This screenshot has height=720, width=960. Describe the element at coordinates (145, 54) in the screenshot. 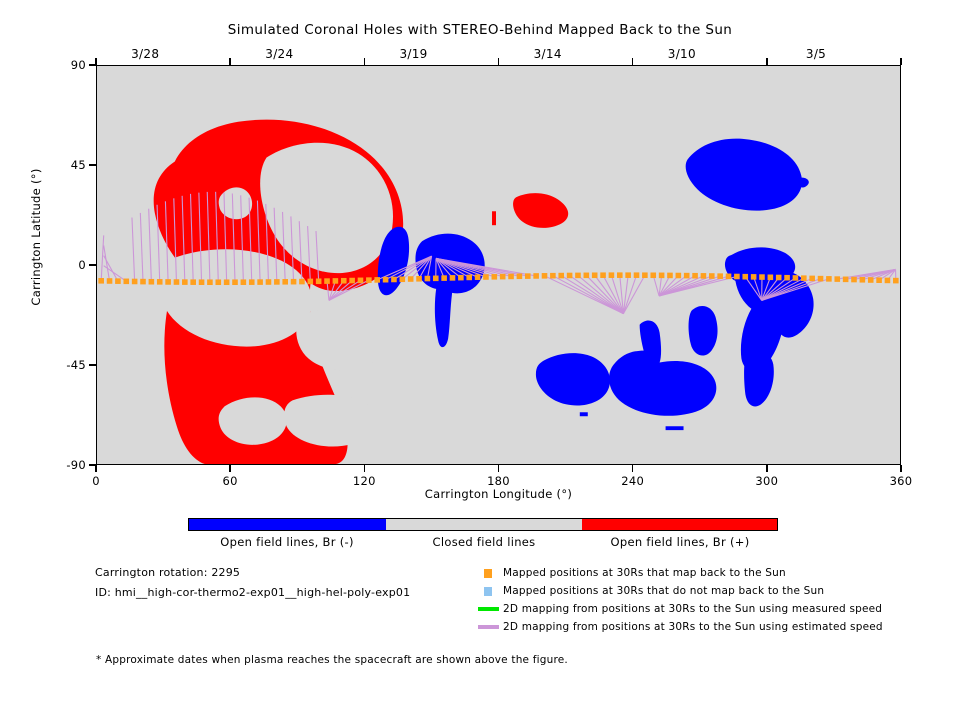

I see `top-axis-date-label: 3/28` at that location.